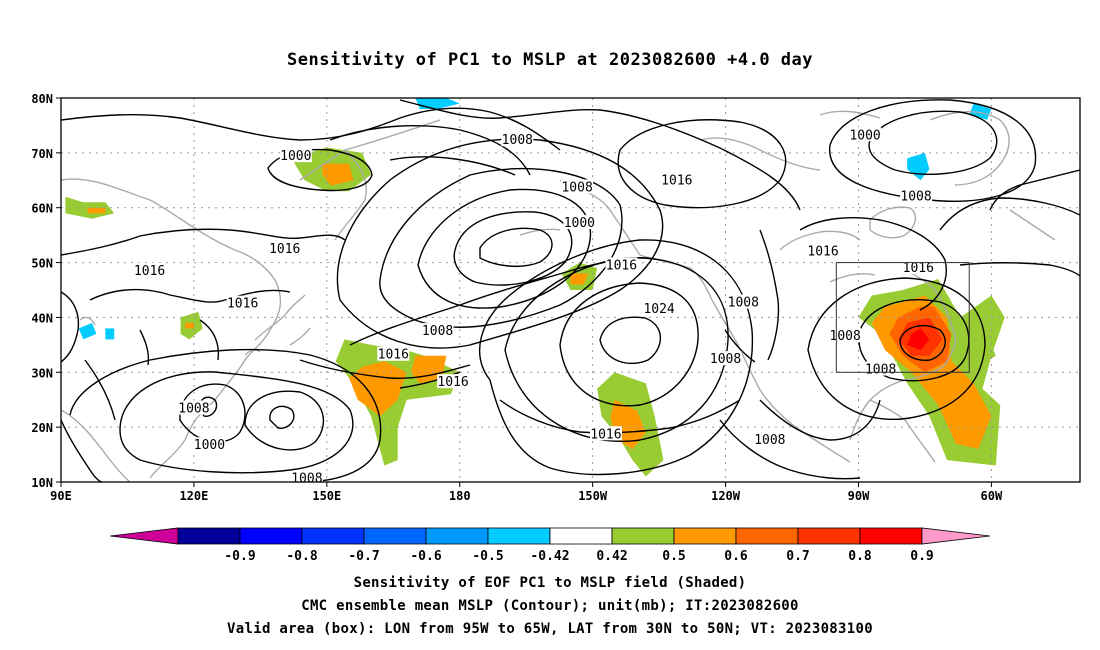 This screenshot has width=1100, height=650. What do you see at coordinates (673, 556) in the screenshot?
I see `colorbar-tick-label: 0.5` at bounding box center [673, 556].